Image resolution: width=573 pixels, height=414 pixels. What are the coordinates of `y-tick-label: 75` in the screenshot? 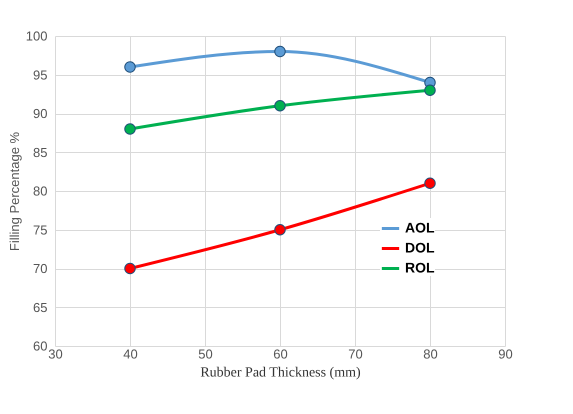 It's located at (40, 230).